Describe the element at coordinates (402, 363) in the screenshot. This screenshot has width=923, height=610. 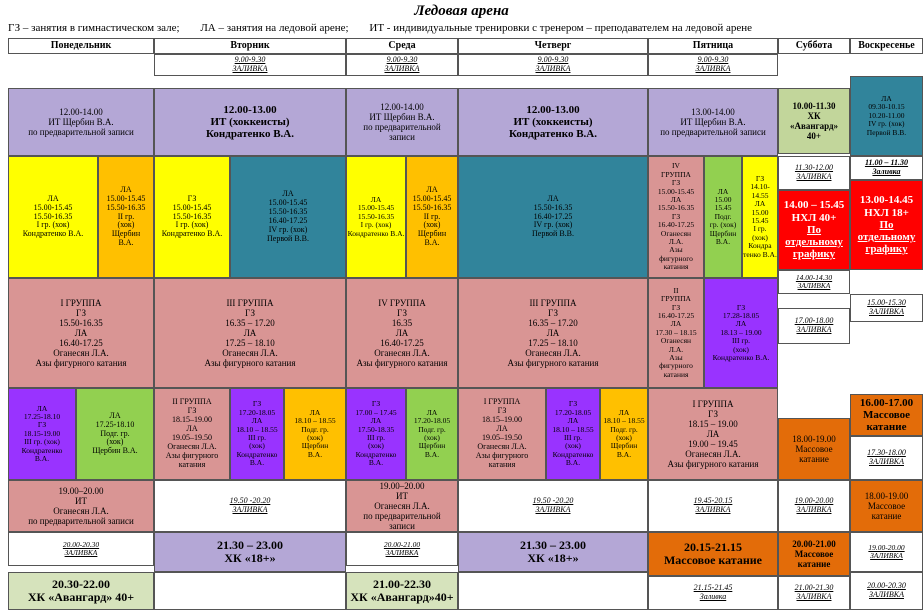
I see `cell-line: Азы фигурного катания` at that location.